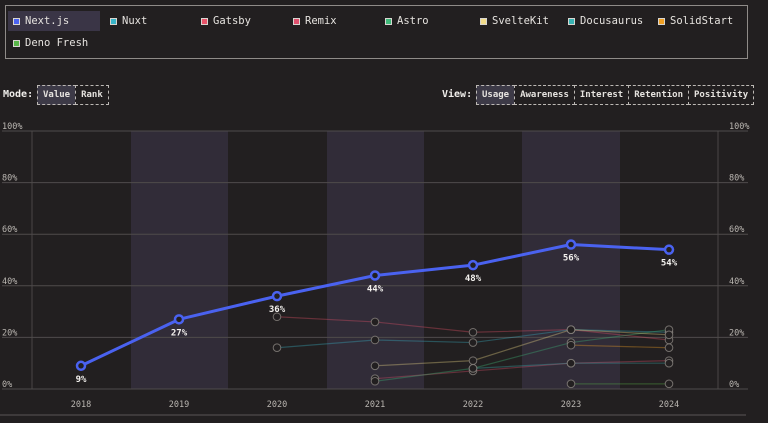 The height and width of the screenshot is (423, 768). Describe the element at coordinates (669, 264) in the screenshot. I see `data-label: 54%` at that location.